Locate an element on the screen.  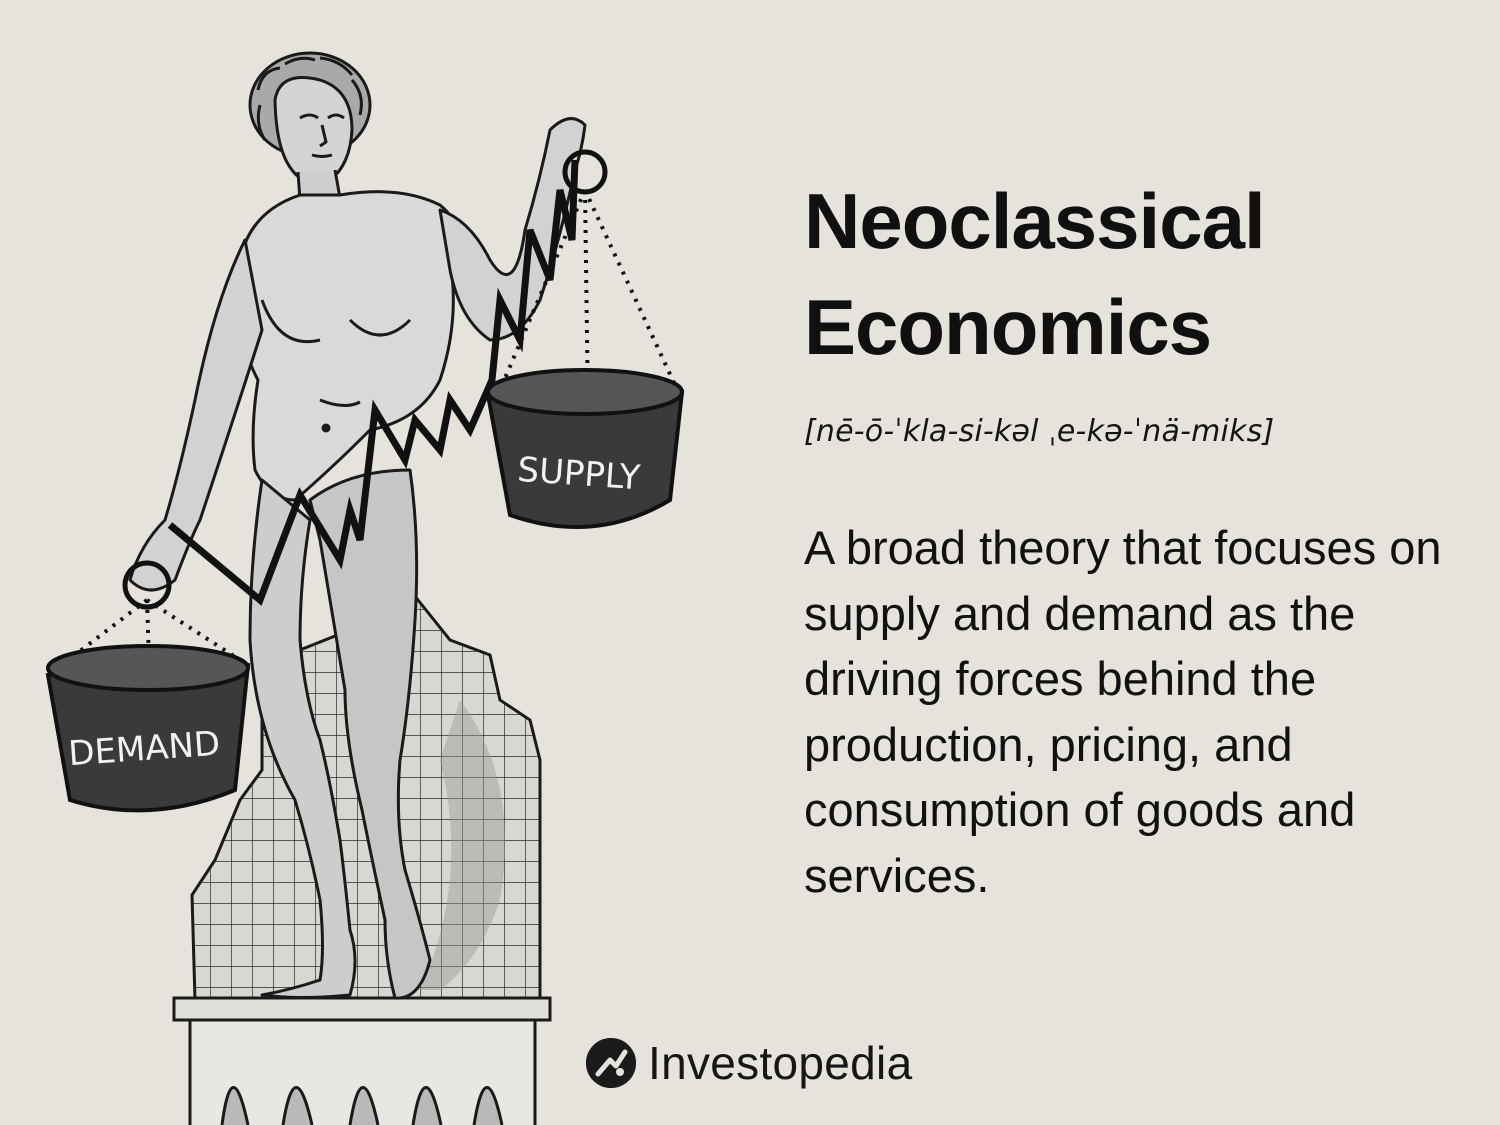
investopedia-logo-icon is located at coordinates (611, 1063).